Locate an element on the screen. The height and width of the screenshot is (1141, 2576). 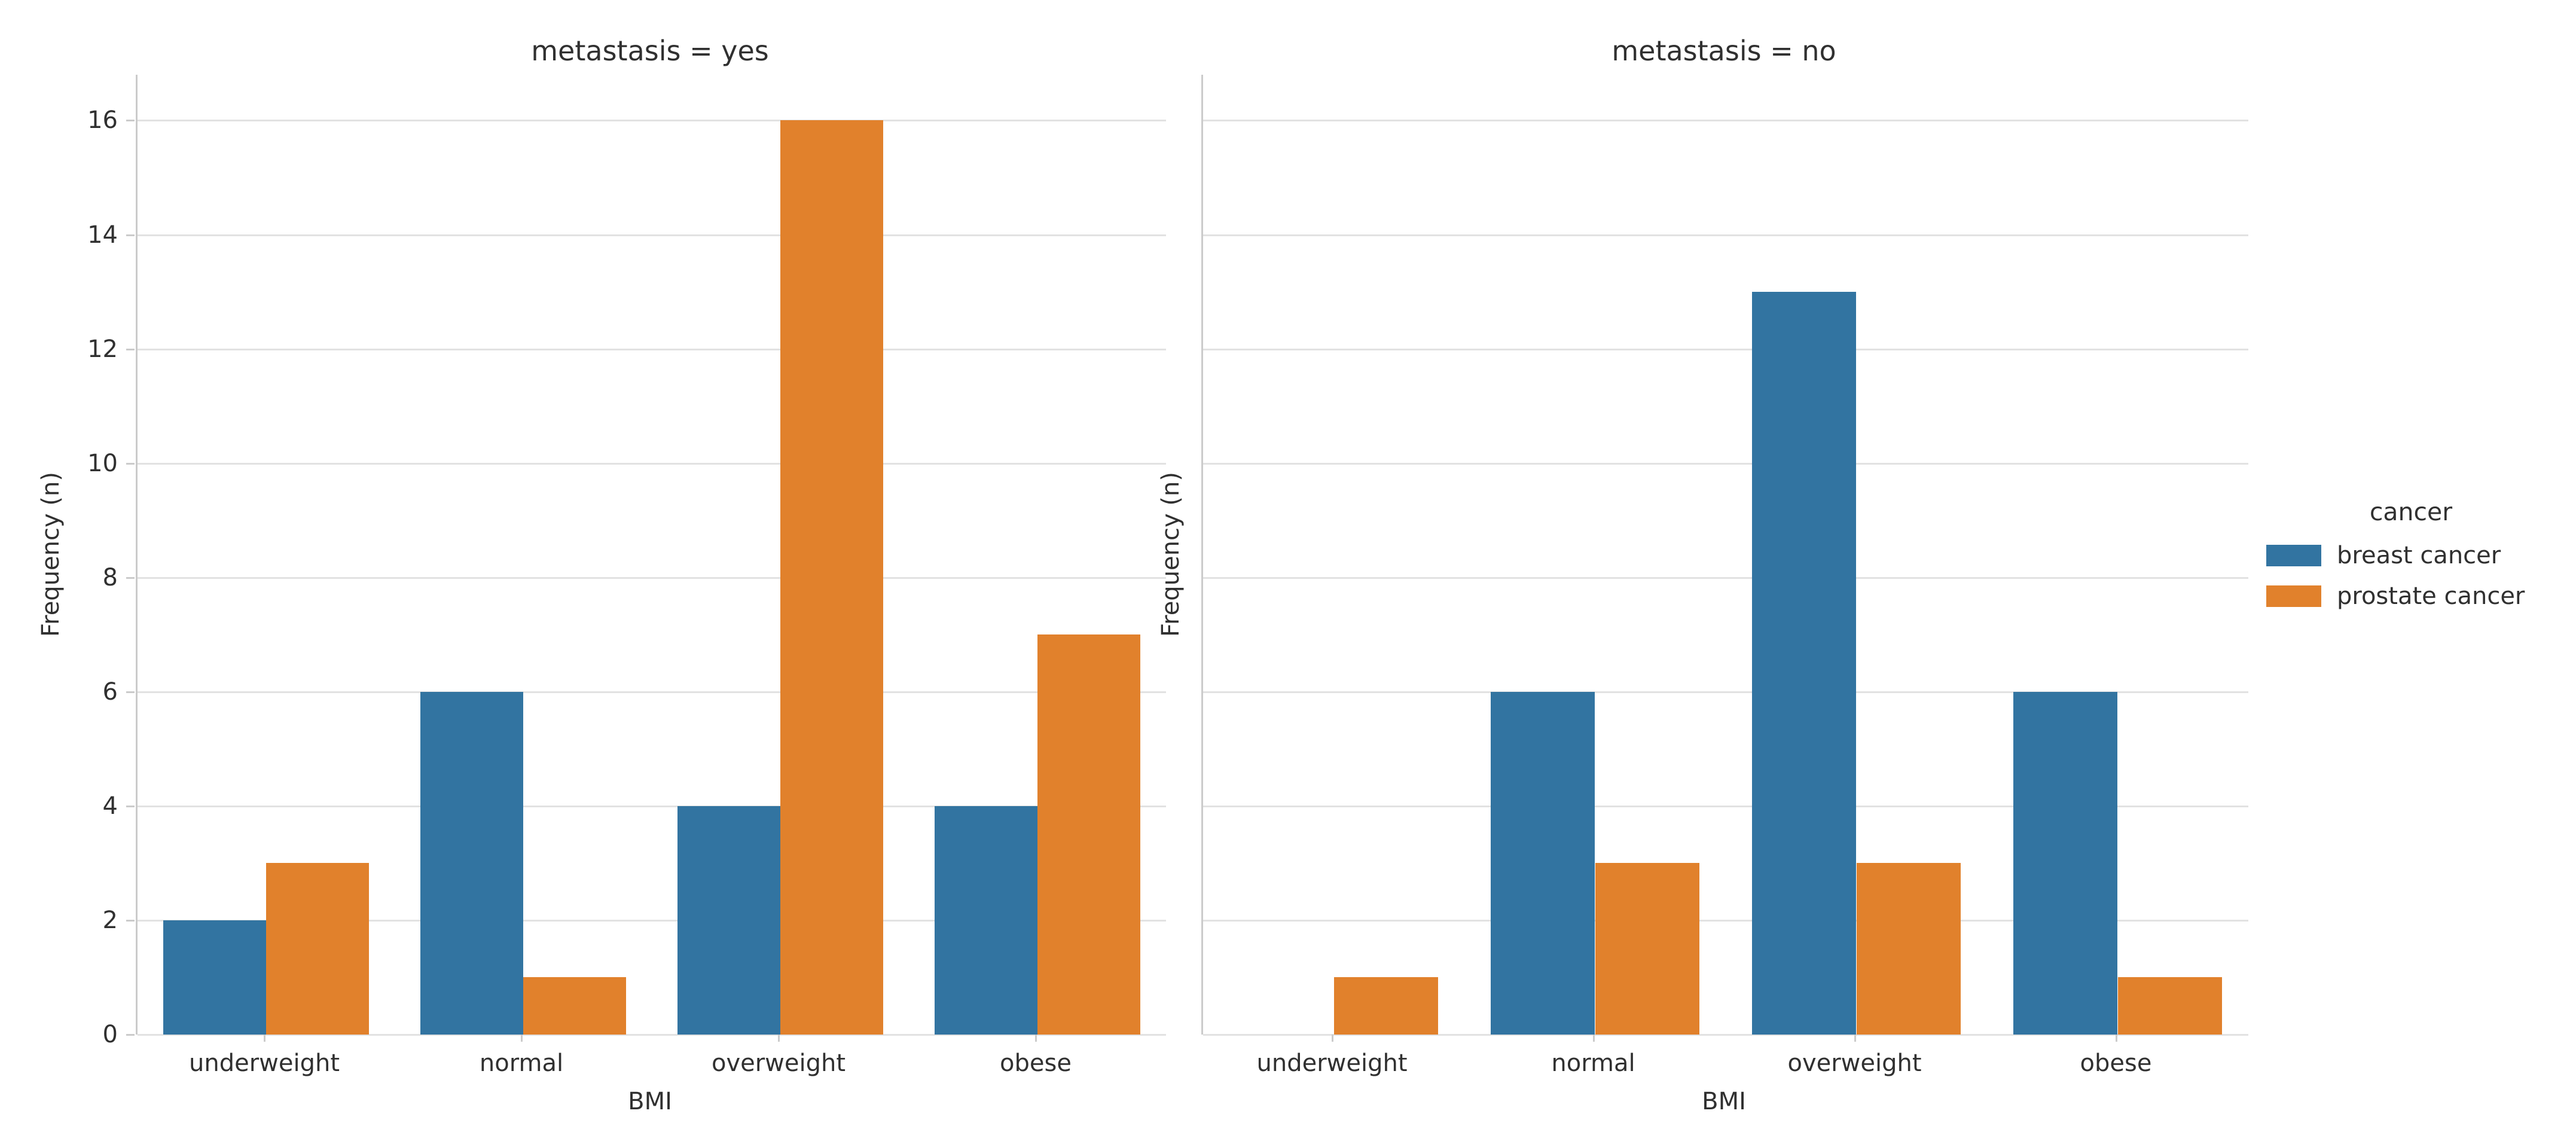
x-axis-label-right: BMI is located at coordinates (1724, 1101).